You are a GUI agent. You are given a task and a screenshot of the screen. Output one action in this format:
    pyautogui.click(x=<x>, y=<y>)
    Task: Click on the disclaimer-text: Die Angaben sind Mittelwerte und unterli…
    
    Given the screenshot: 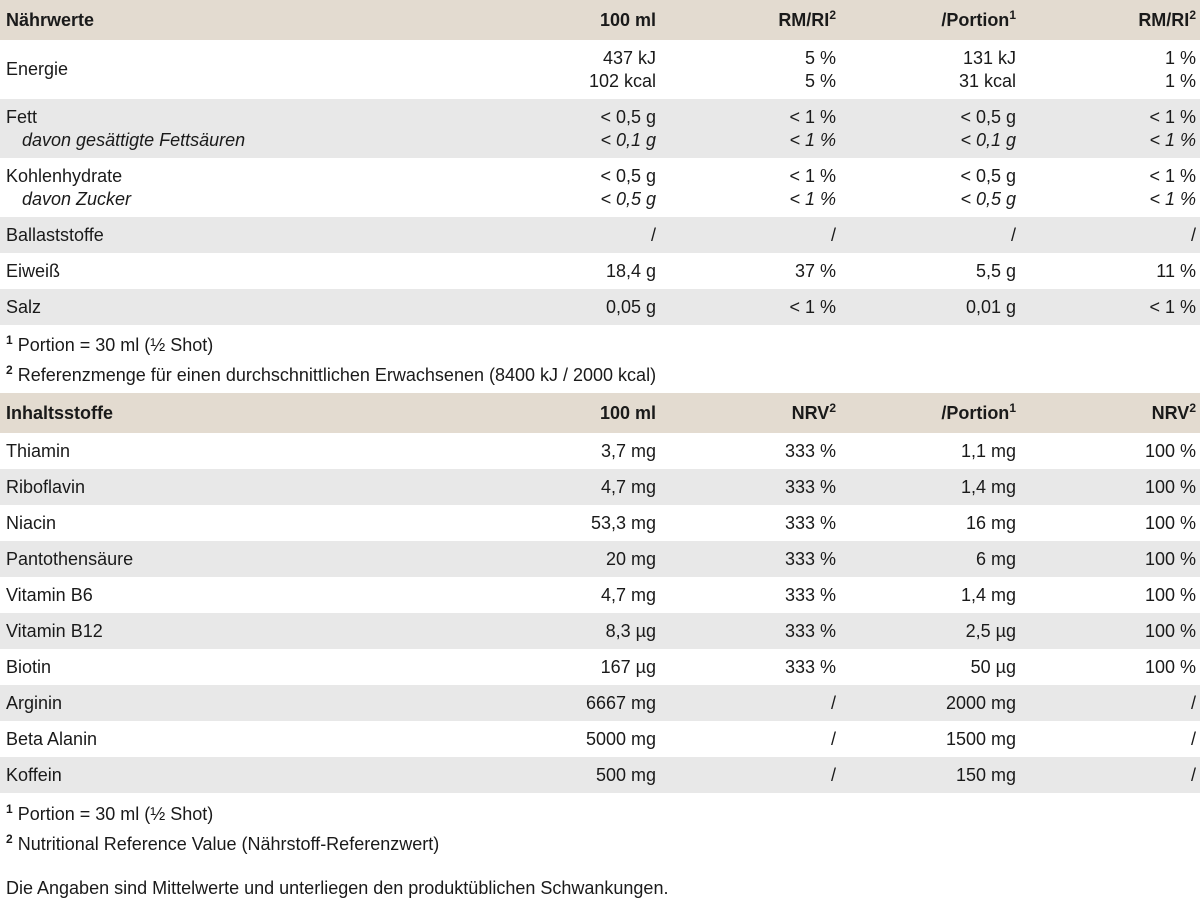 What is the action you would take?
    pyautogui.click(x=337, y=888)
    